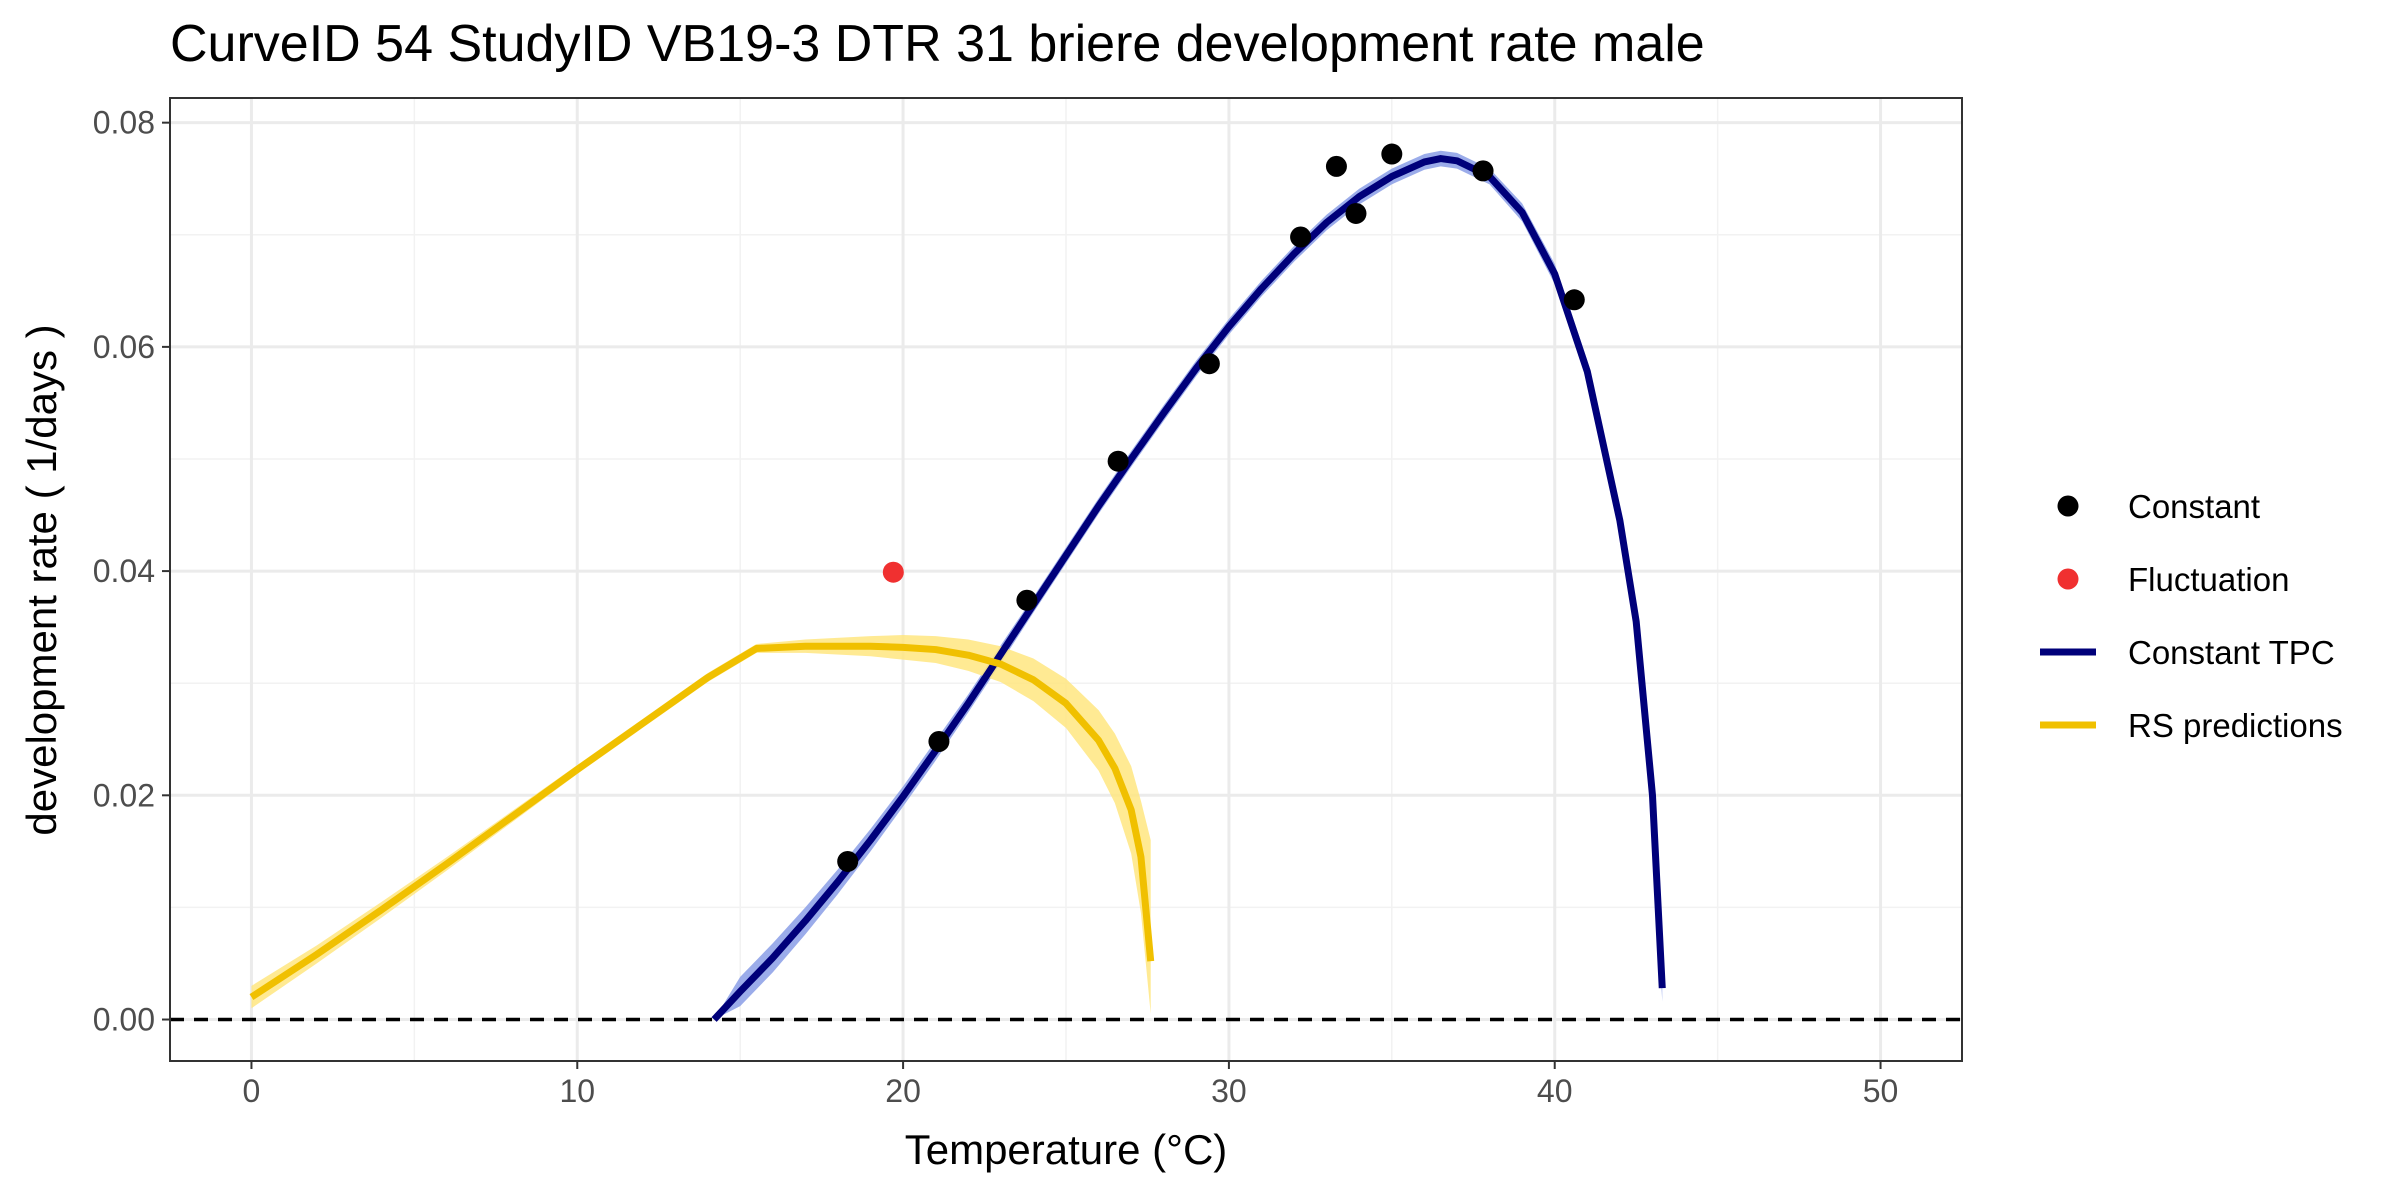  What do you see at coordinates (903, 1091) in the screenshot?
I see `x-tick-label: 20` at bounding box center [903, 1091].